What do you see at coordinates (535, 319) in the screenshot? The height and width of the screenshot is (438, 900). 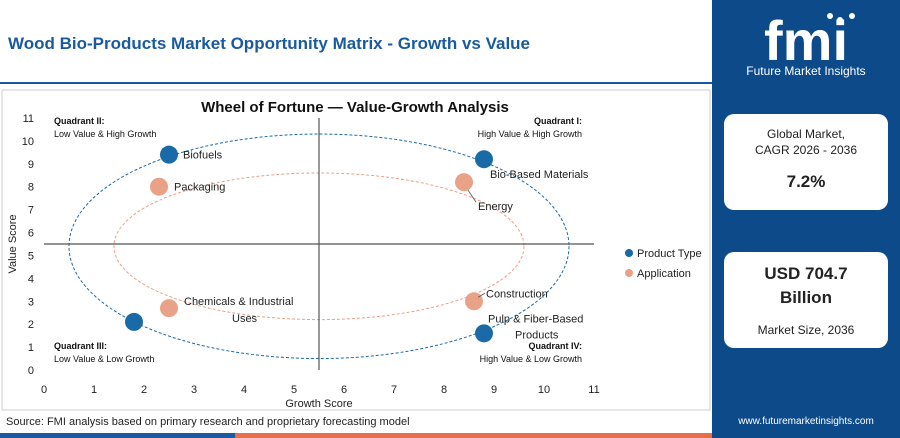 I see `point-label: Pulp & Fiber-Based` at bounding box center [535, 319].